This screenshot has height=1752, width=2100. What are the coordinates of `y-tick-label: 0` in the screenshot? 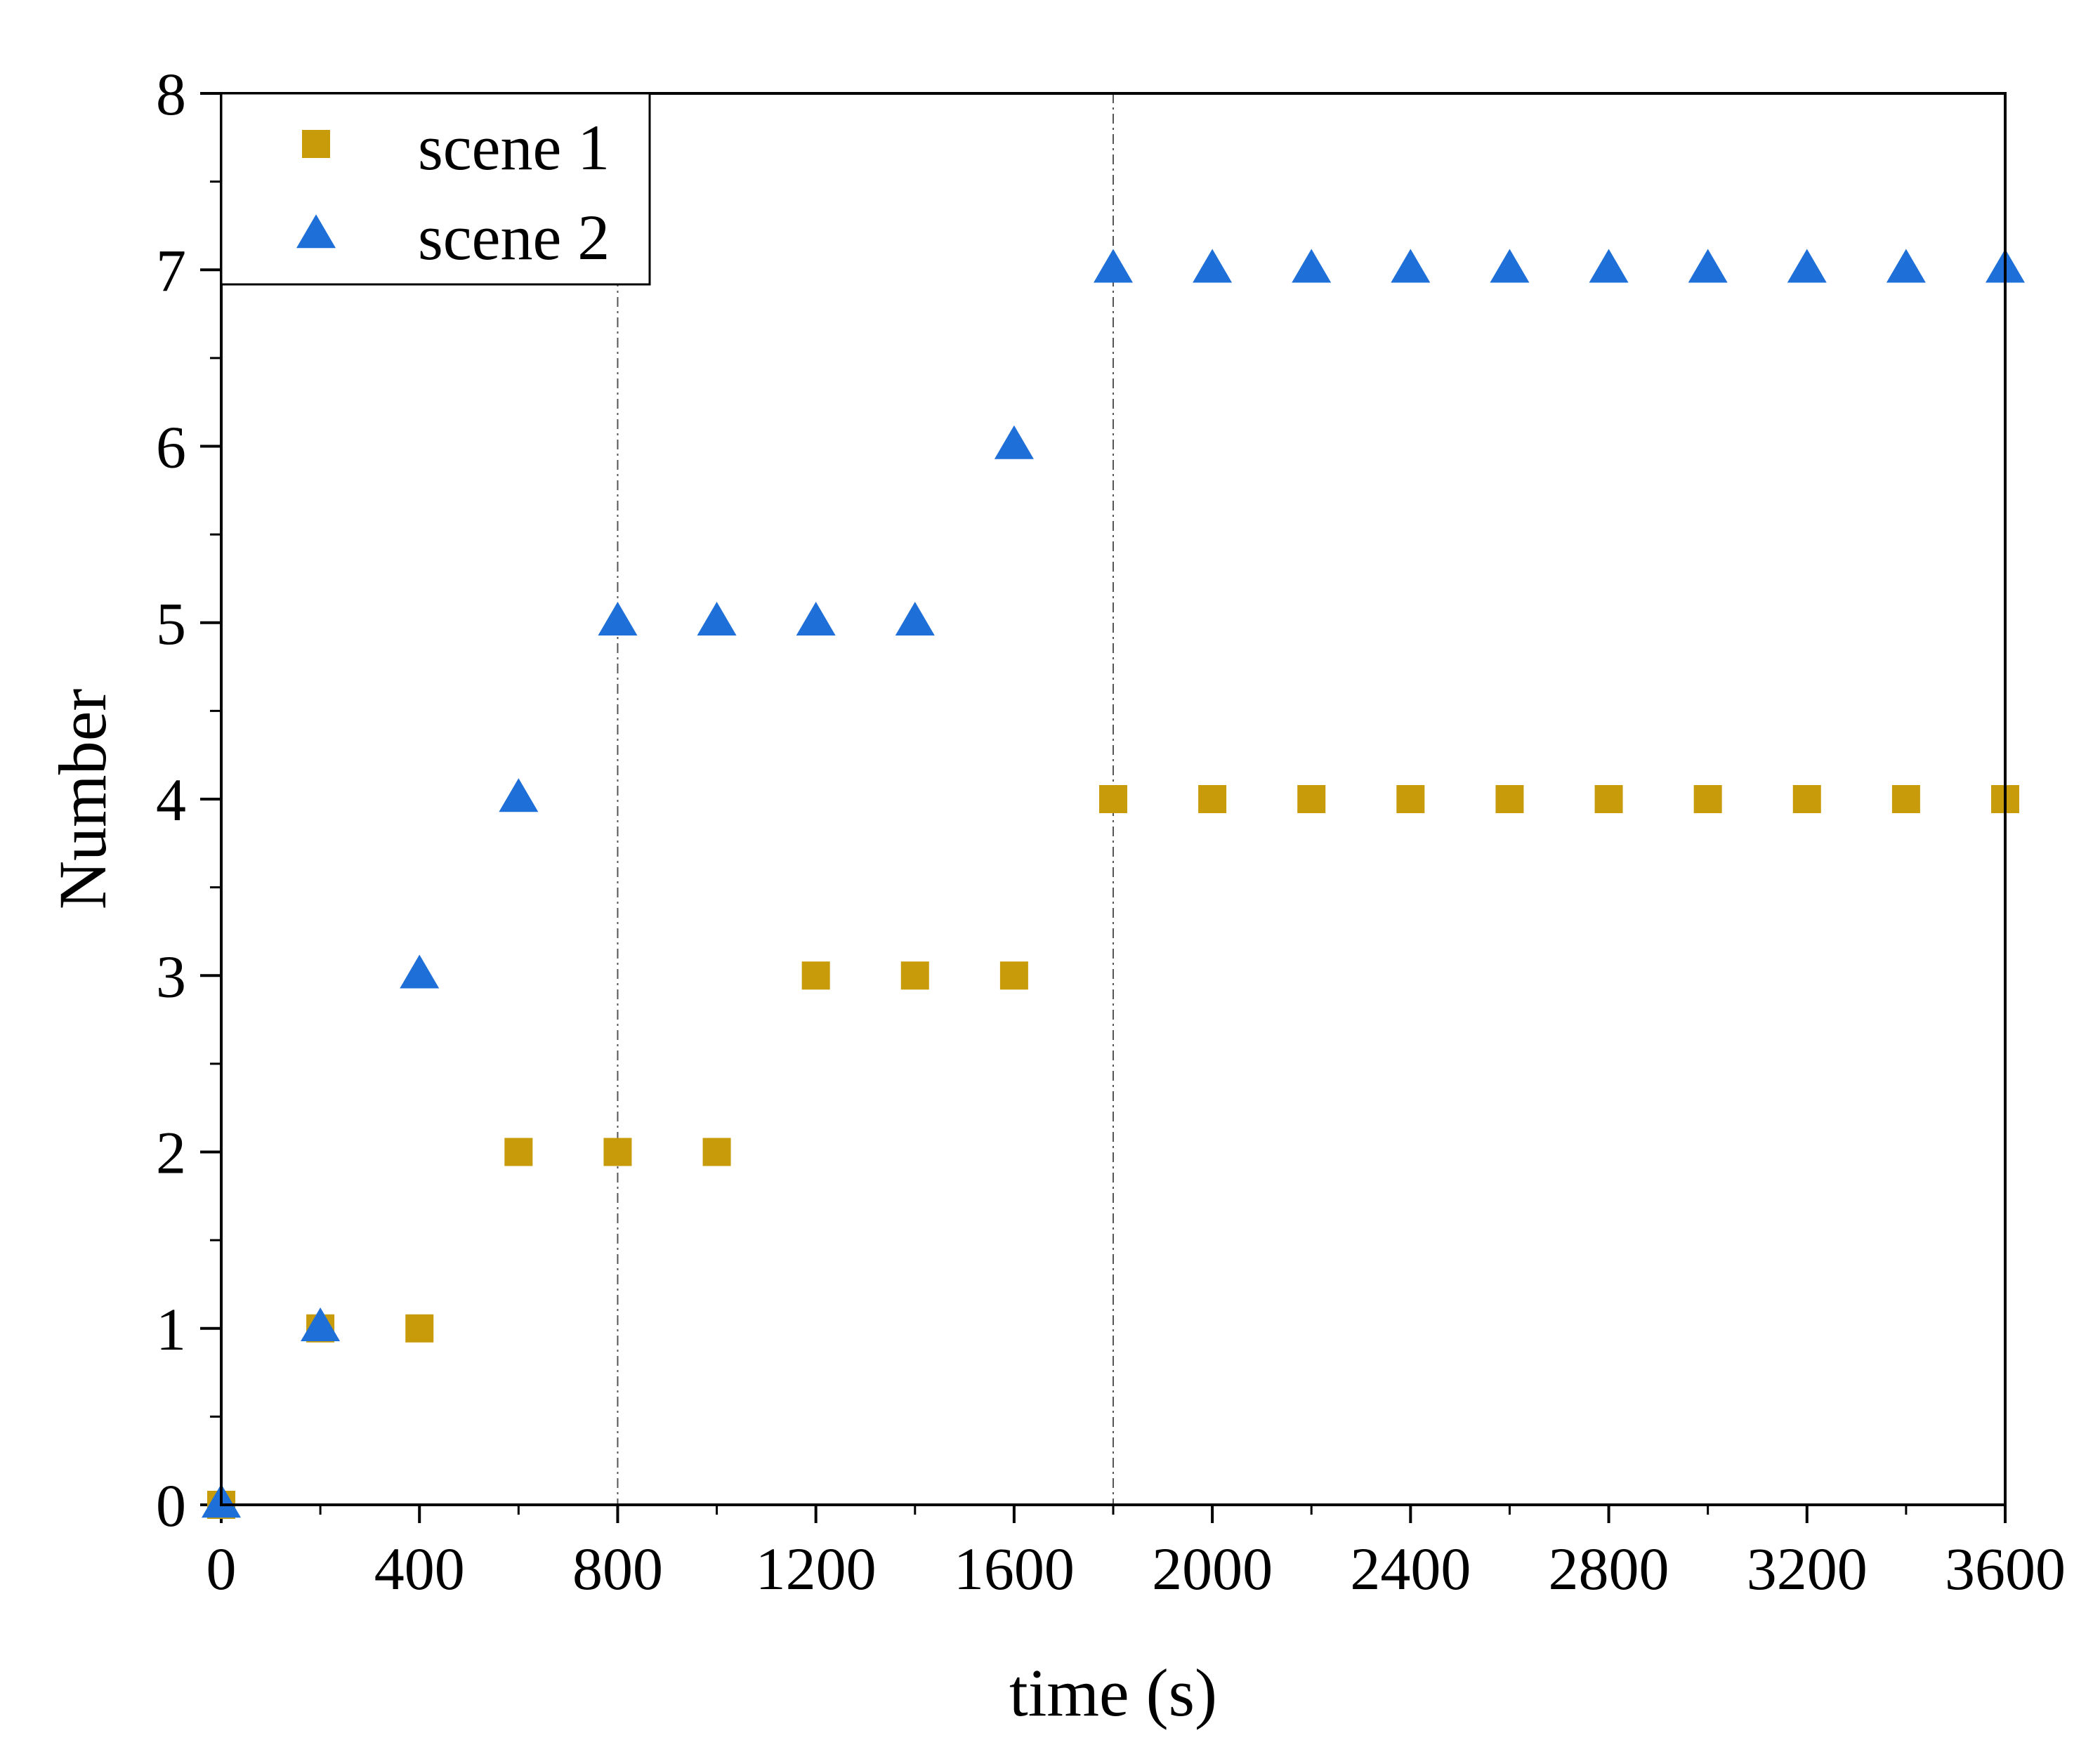 It's located at (171, 1505).